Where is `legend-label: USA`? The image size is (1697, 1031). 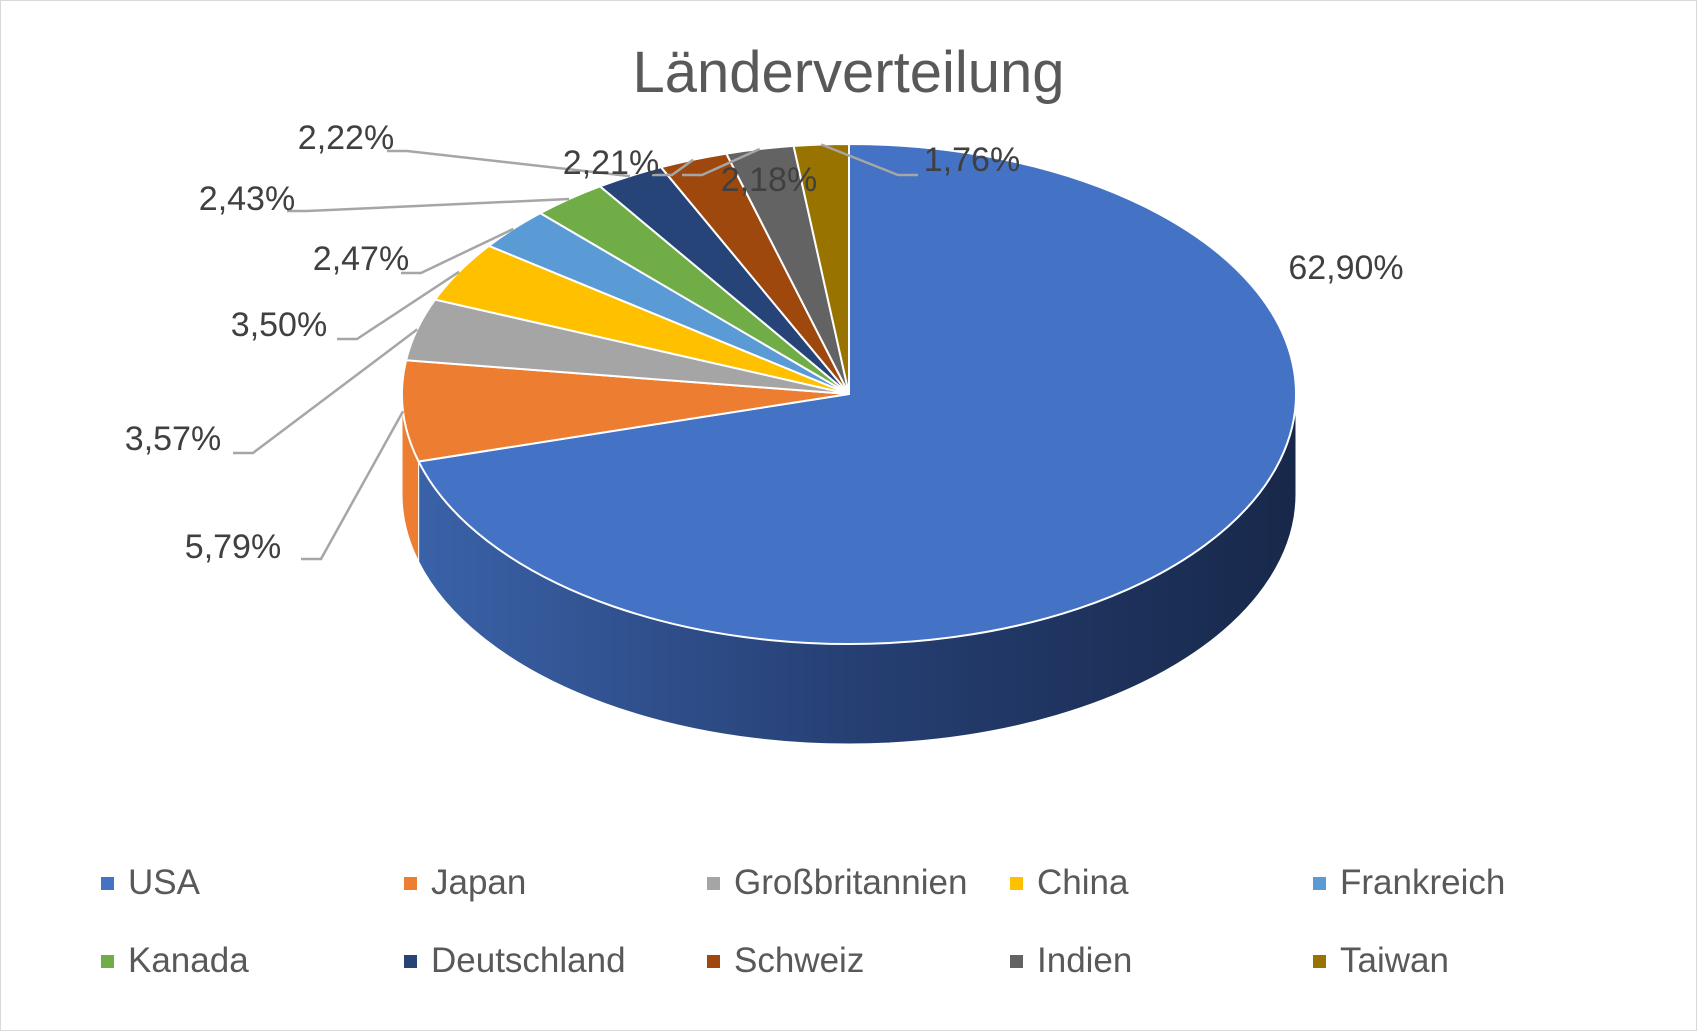
legend-label: USA is located at coordinates (164, 882).